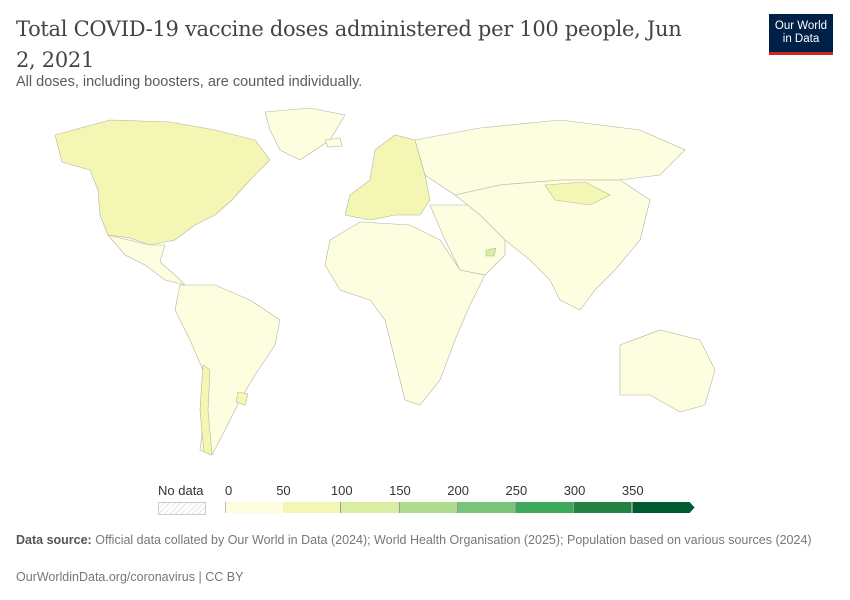  Describe the element at coordinates (632, 490) in the screenshot. I see `legend-tick: 350` at that location.